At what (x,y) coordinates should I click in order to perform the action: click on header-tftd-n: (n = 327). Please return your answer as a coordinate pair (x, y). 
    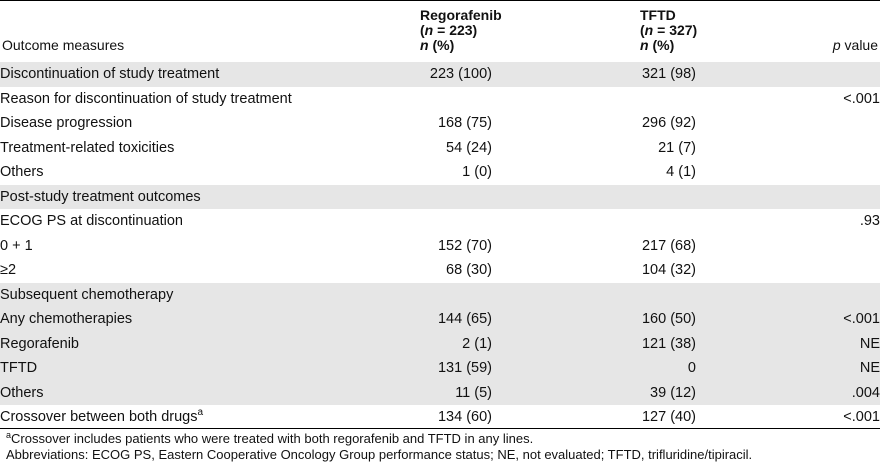
    Looking at the image, I should click on (669, 30).